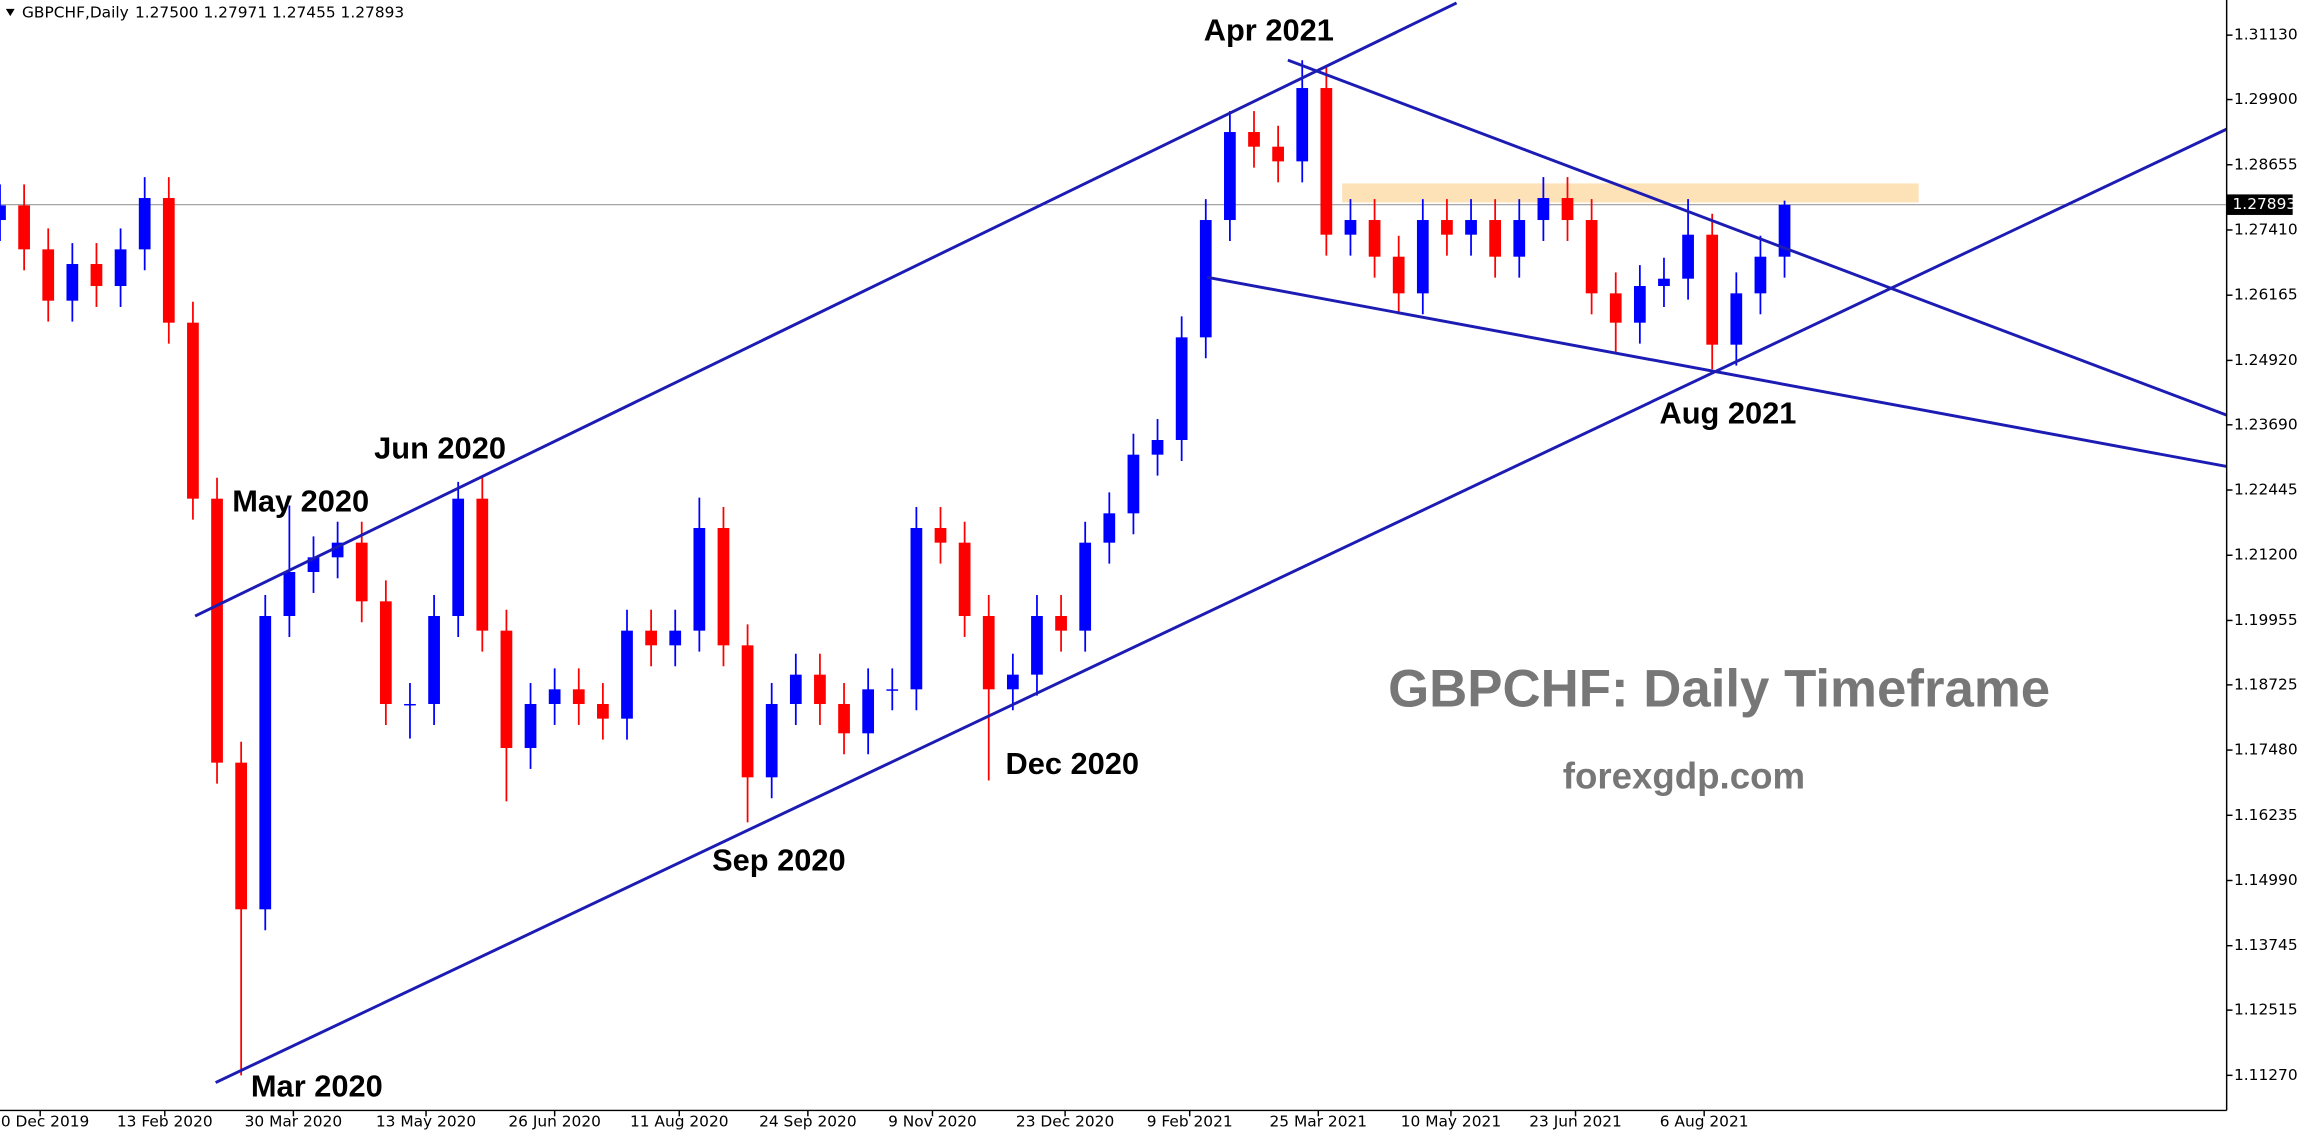  I want to click on resistance-zone, so click(1630, 193).